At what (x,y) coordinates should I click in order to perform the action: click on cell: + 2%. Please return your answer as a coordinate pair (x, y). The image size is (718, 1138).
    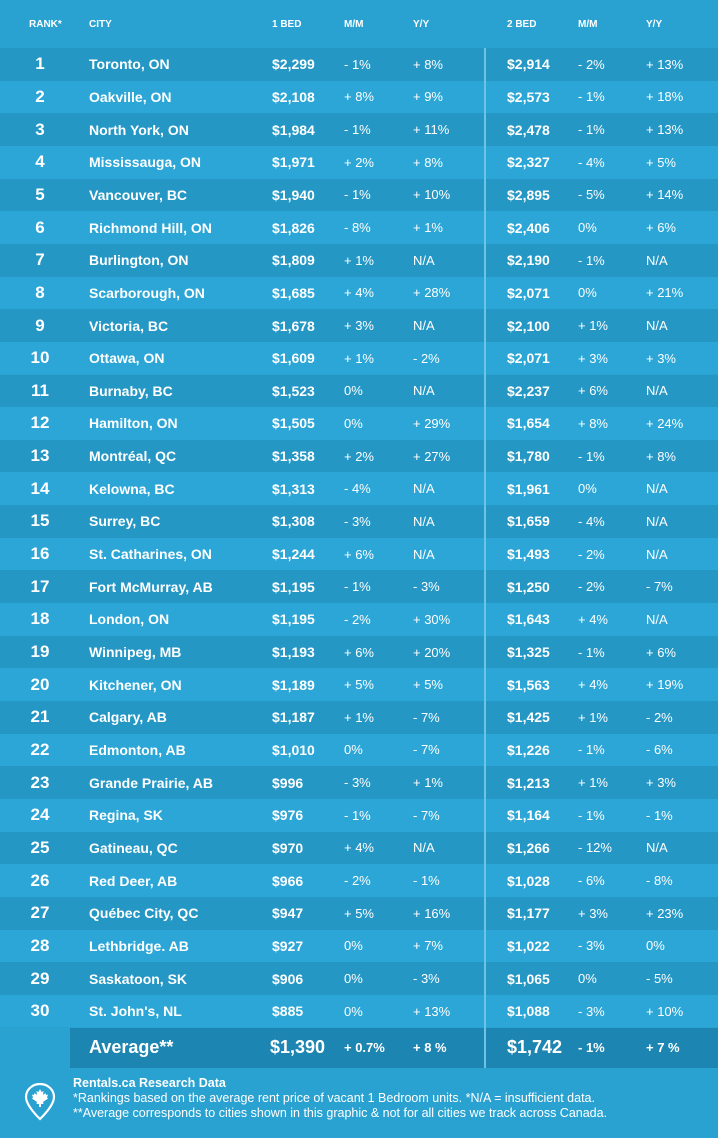
    Looking at the image, I should click on (359, 456).